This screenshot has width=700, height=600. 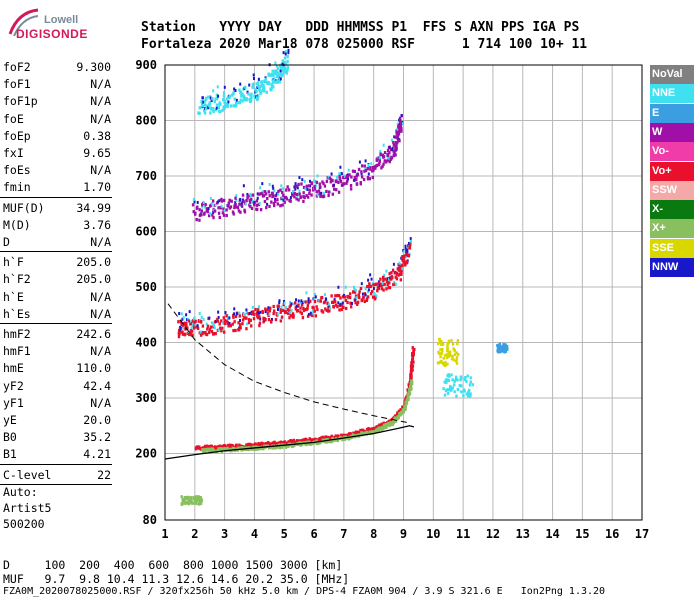 I want to click on param-row-b0: B0 35.2, so click(x=57, y=438).